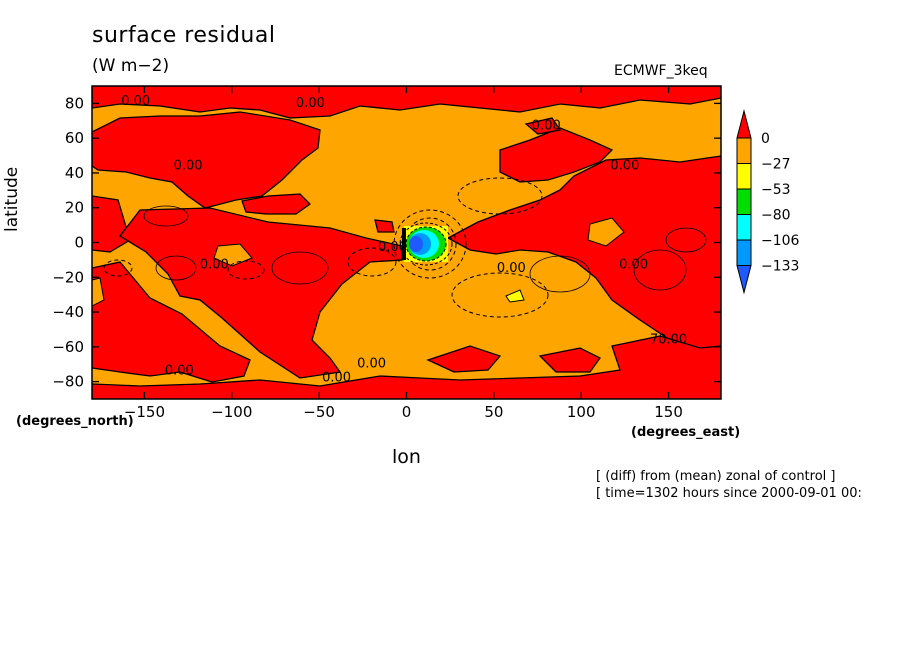 The height and width of the screenshot is (658, 904). I want to click on y-tick-label: −40, so click(68, 312).